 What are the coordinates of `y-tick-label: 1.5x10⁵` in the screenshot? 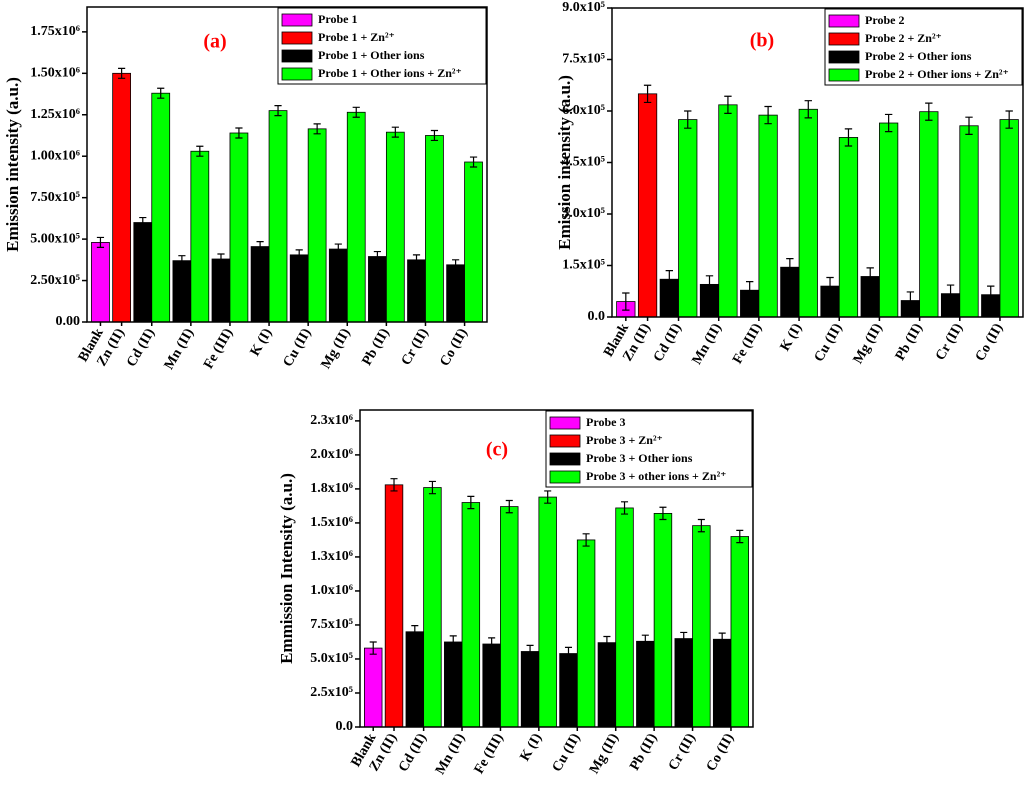 It's located at (583, 265).